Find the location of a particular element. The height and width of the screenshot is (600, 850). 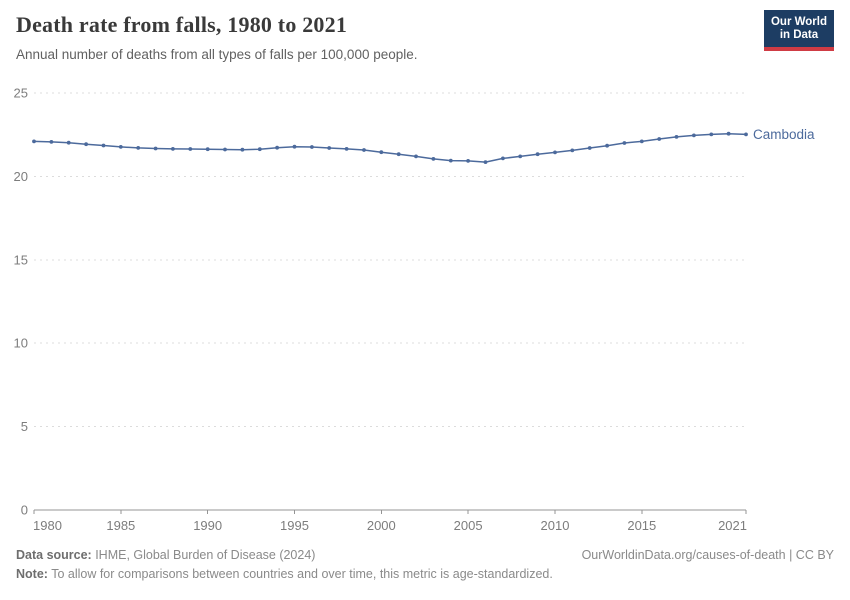

x-axis-label: 2015 is located at coordinates (641, 525).